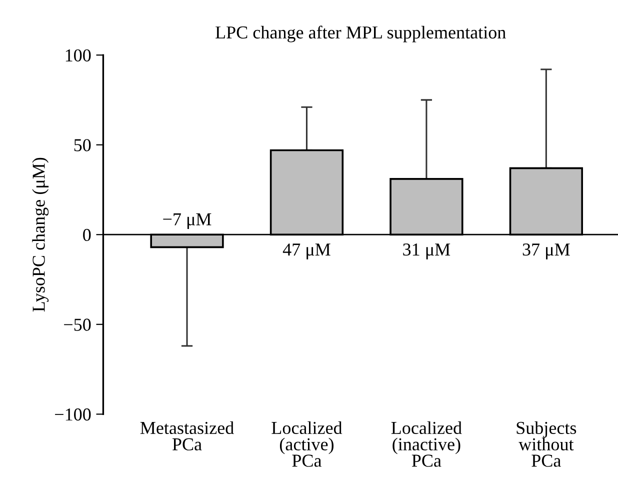  I want to click on y-tick-label: 50, so click(82, 145).